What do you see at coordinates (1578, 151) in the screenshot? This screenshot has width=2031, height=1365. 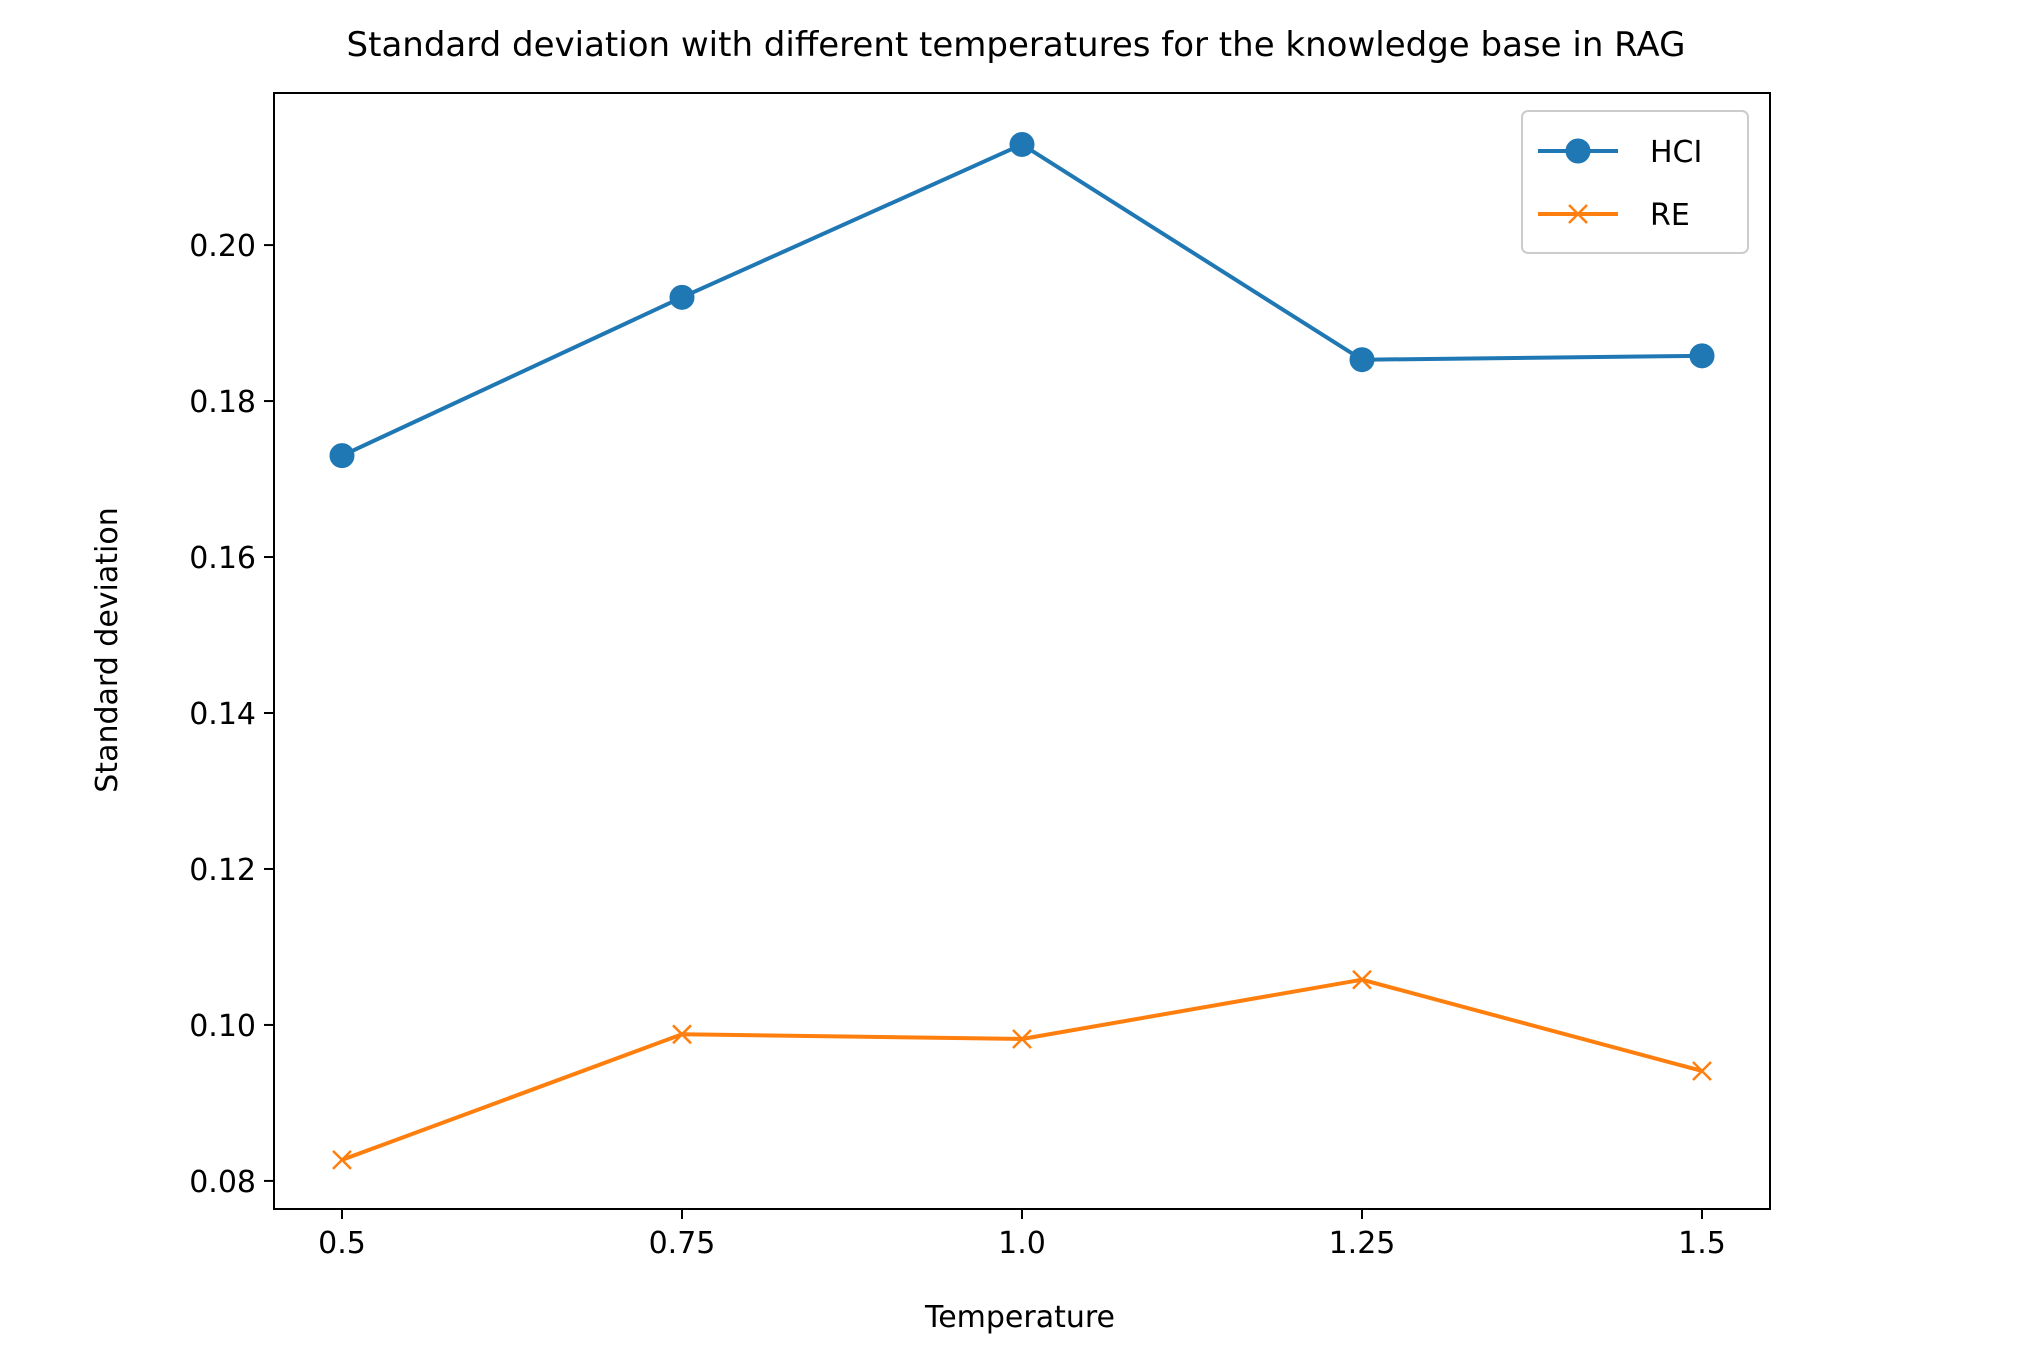 I see `legend-marker-hci` at bounding box center [1578, 151].